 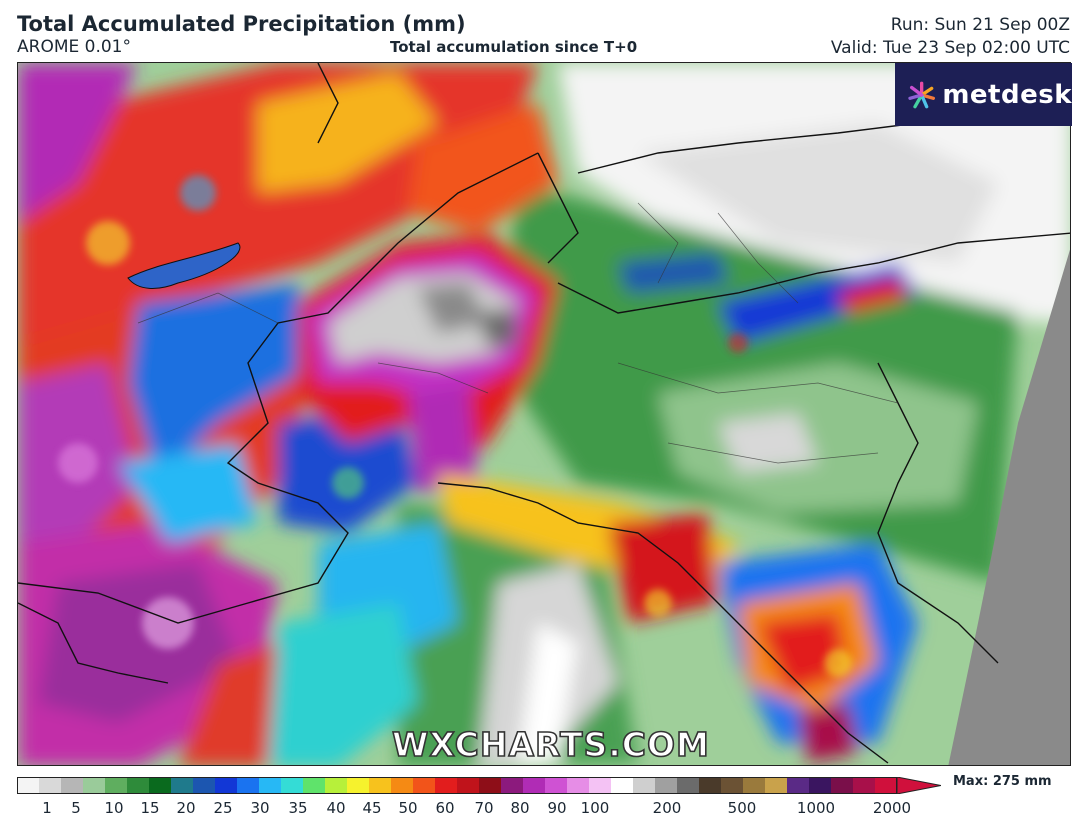 What do you see at coordinates (1007, 94) in the screenshot?
I see `metdesk-logo-text: metdesk` at bounding box center [1007, 94].